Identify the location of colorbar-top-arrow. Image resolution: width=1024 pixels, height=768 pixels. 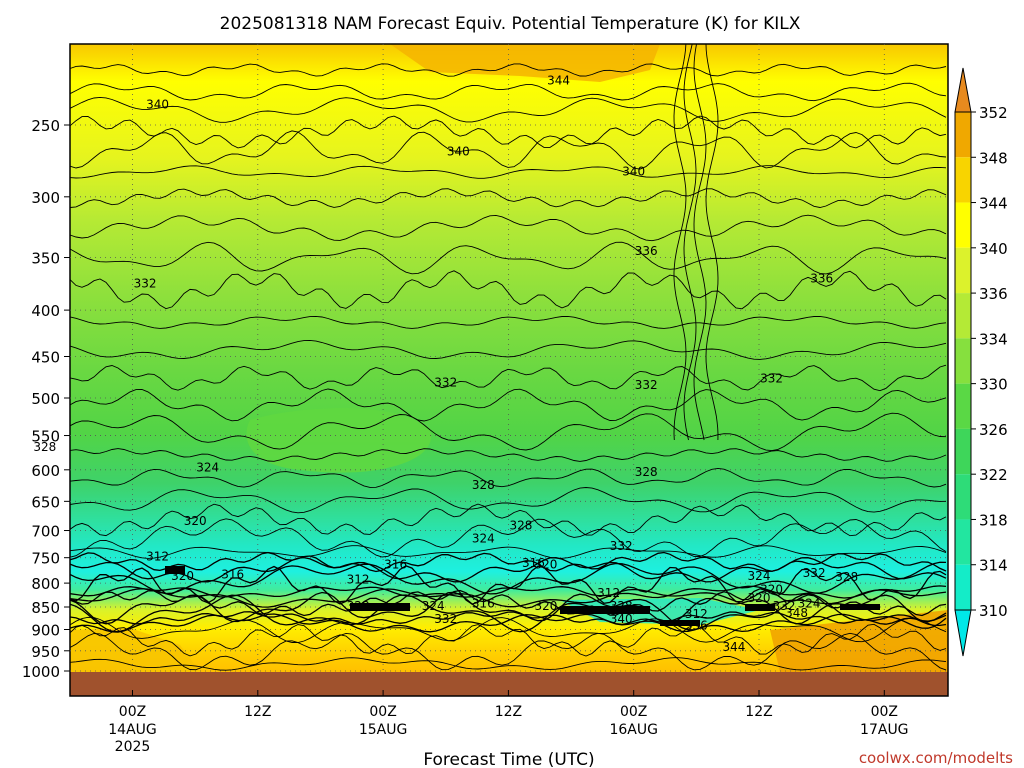
(963, 90).